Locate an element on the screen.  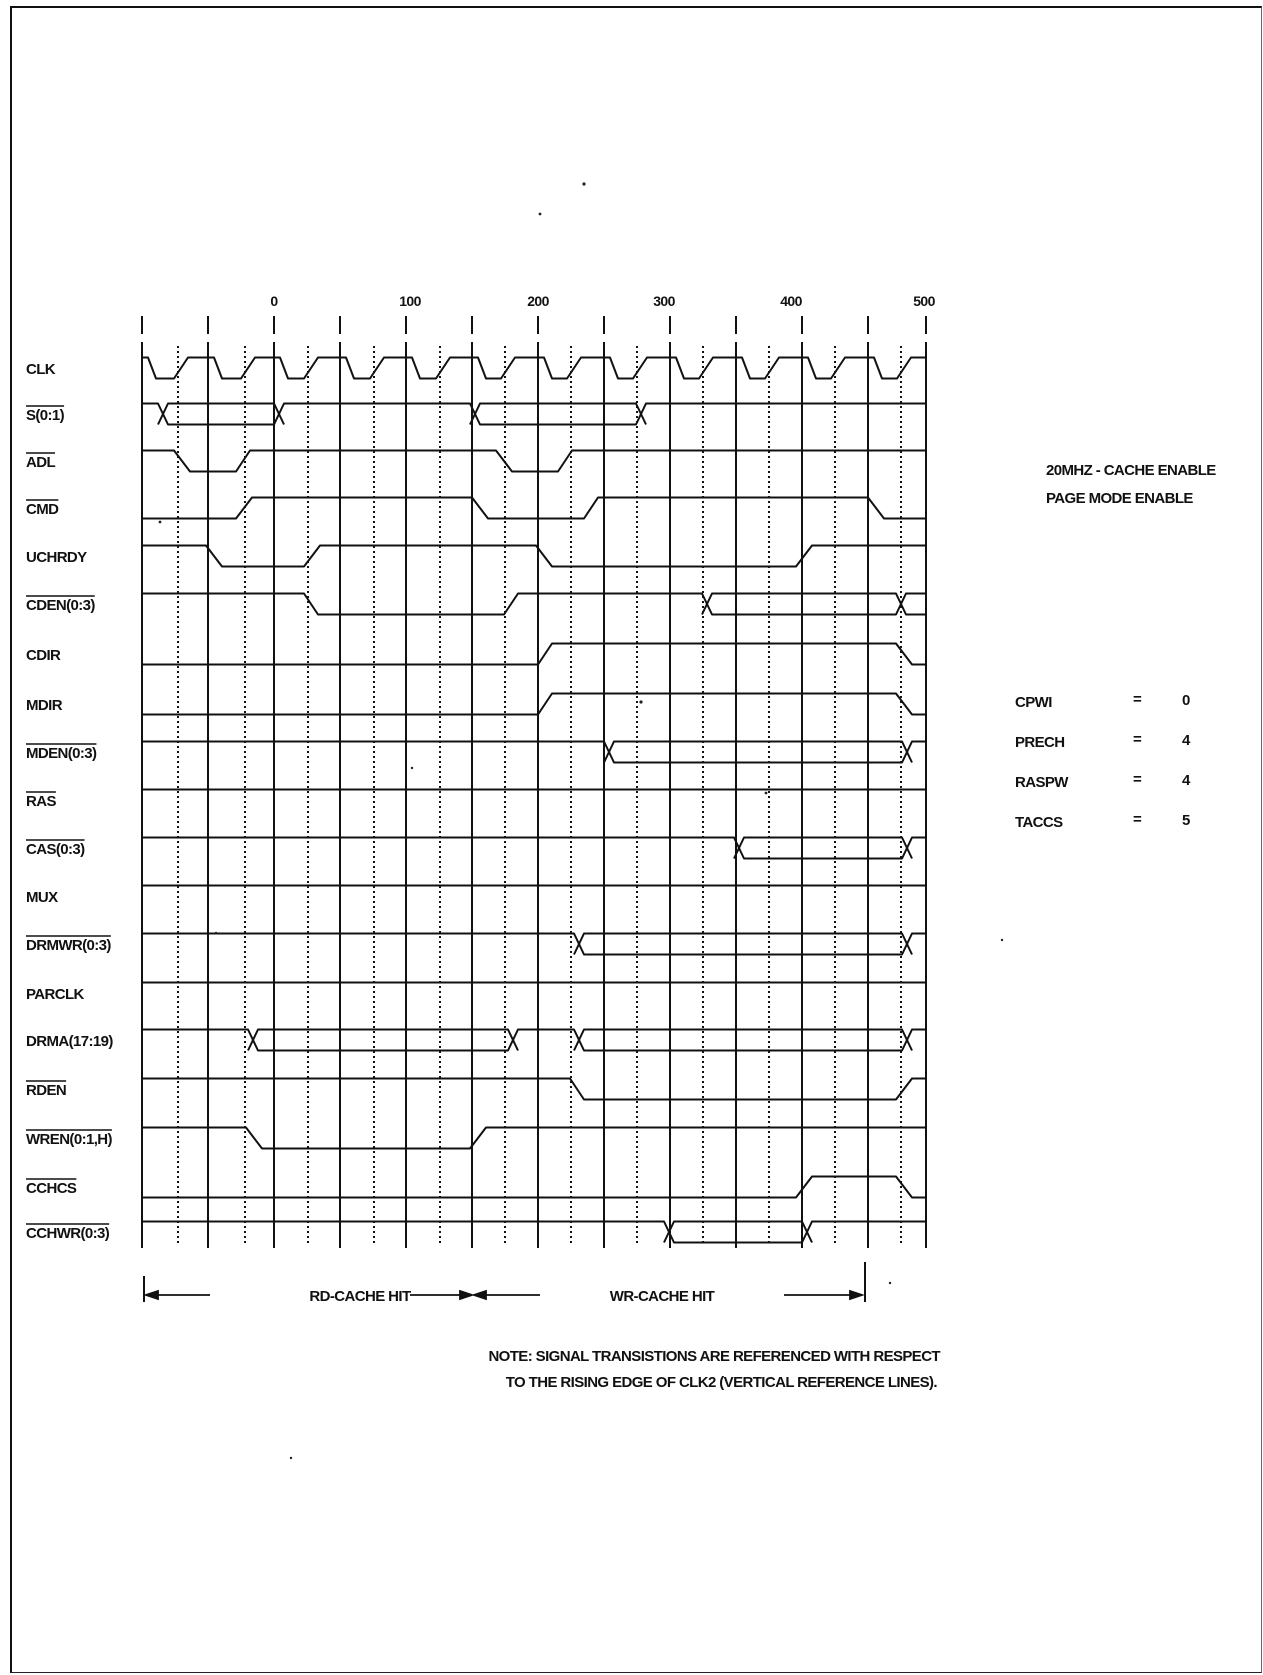
mode-line-2: PAGE MODE ENABLE is located at coordinates (1119, 498).